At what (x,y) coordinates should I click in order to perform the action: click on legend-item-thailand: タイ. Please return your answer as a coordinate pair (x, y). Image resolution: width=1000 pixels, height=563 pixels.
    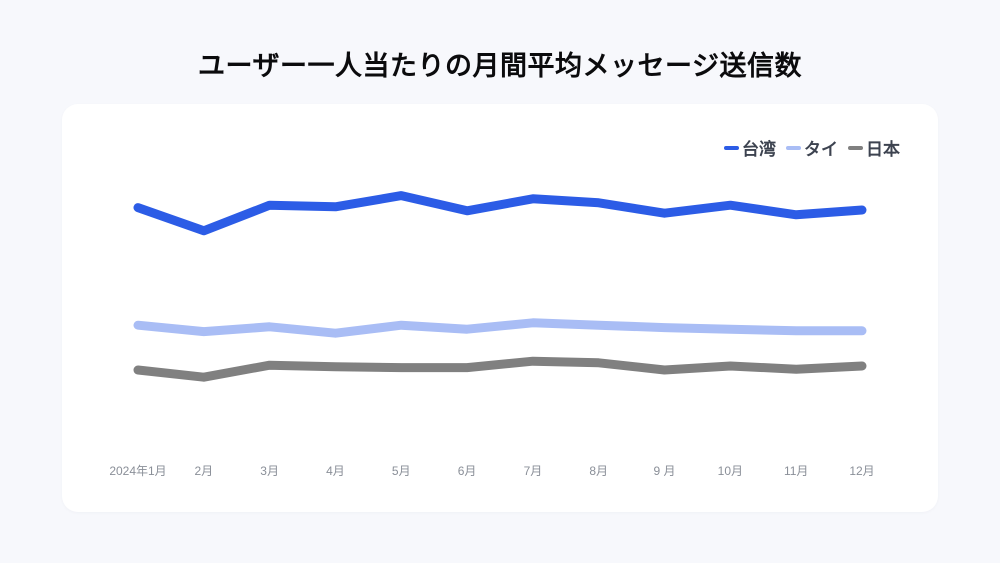
    Looking at the image, I should click on (812, 147).